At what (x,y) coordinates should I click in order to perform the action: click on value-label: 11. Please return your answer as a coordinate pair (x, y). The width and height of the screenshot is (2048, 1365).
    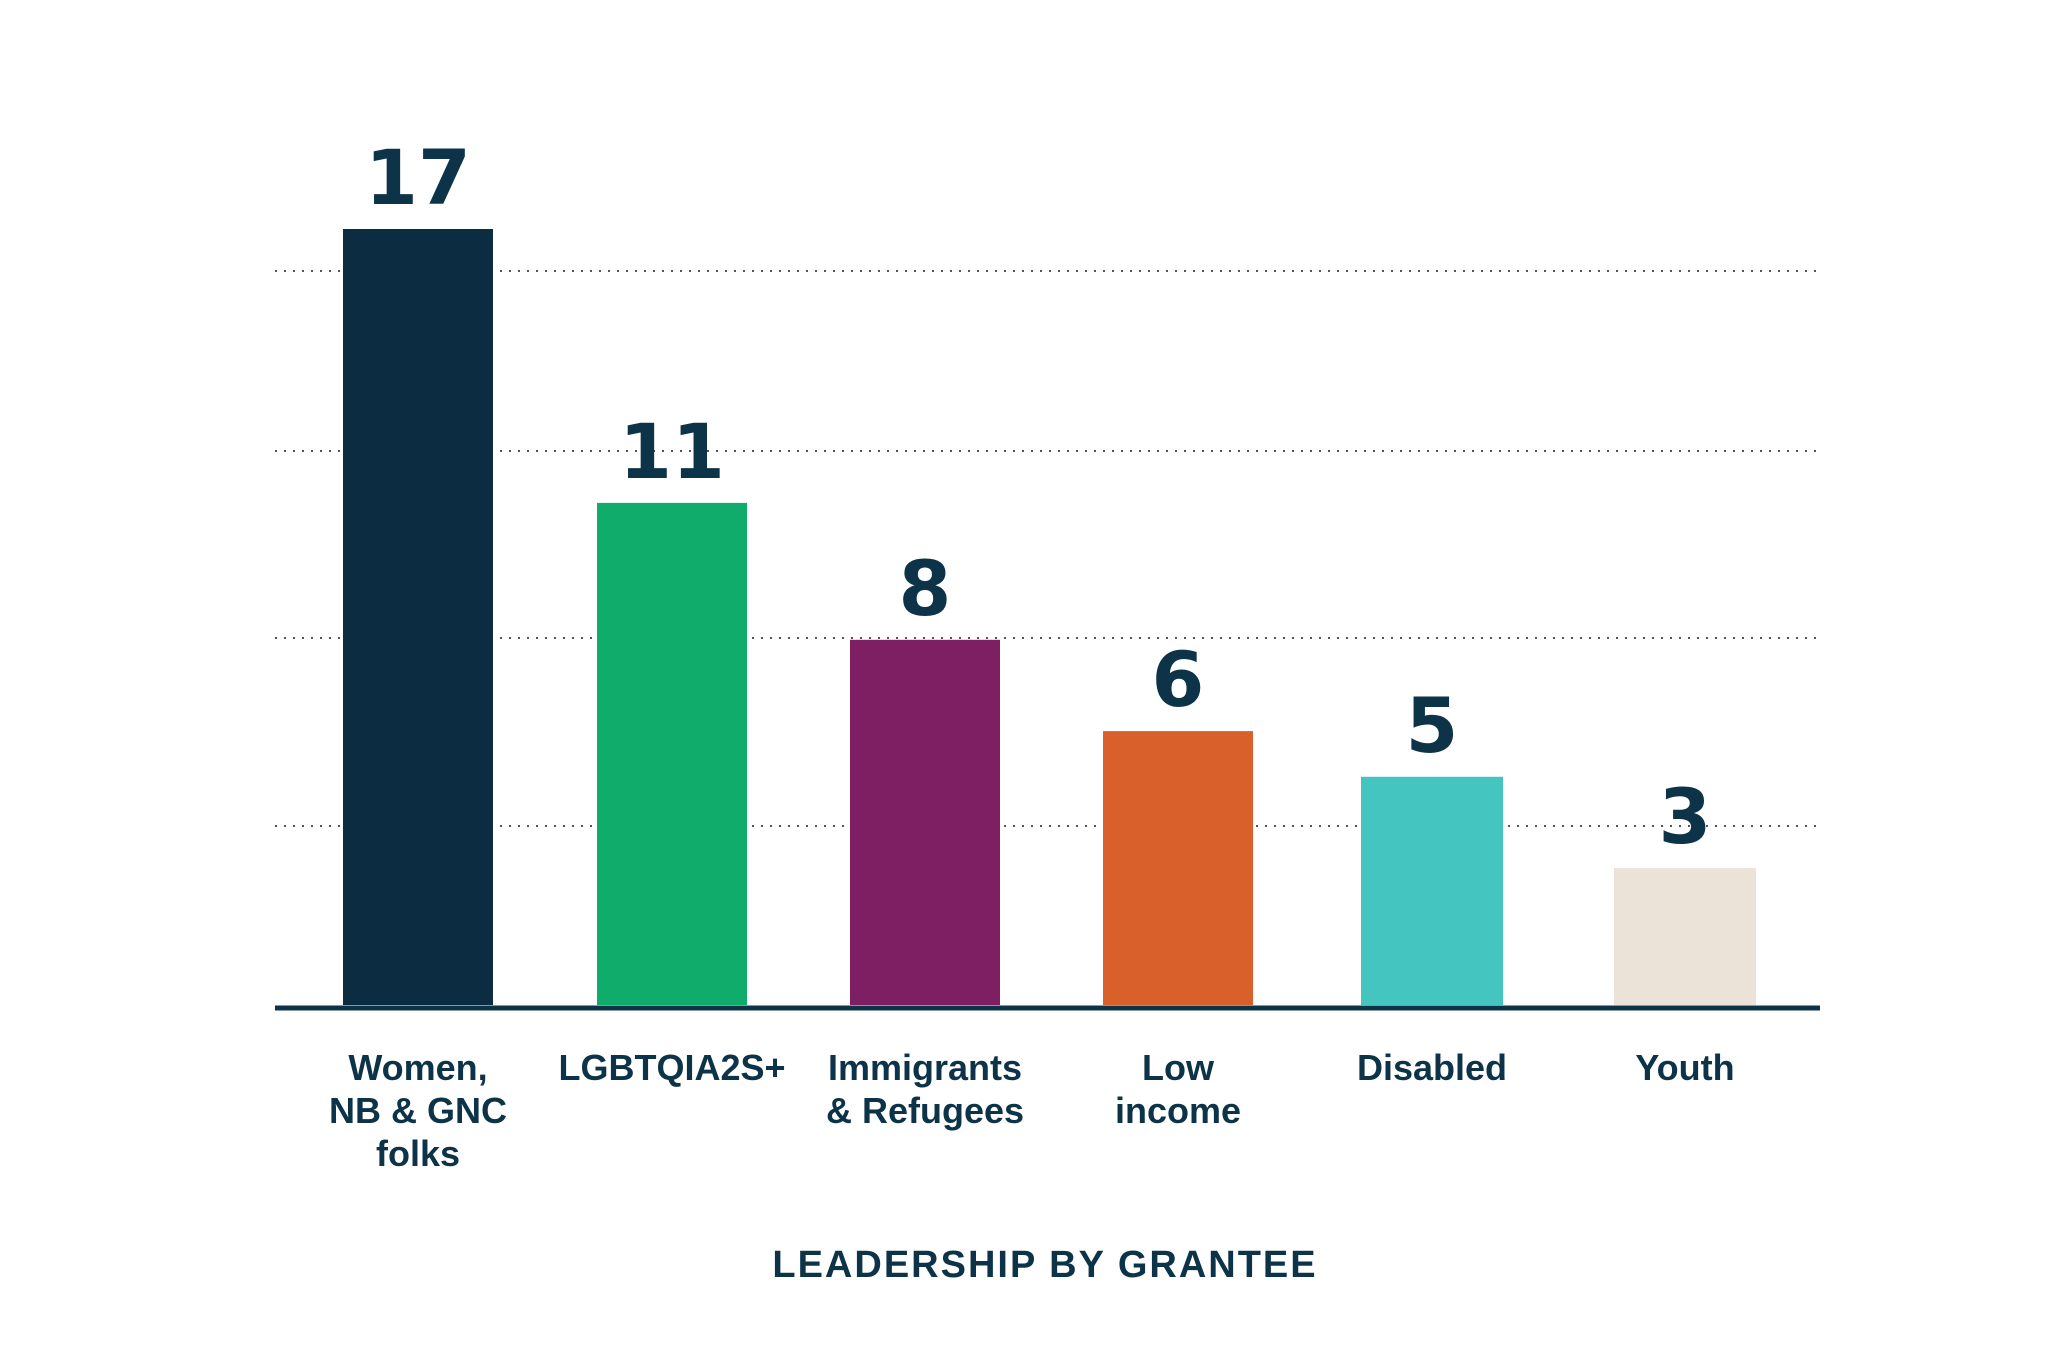
    Looking at the image, I should click on (672, 451).